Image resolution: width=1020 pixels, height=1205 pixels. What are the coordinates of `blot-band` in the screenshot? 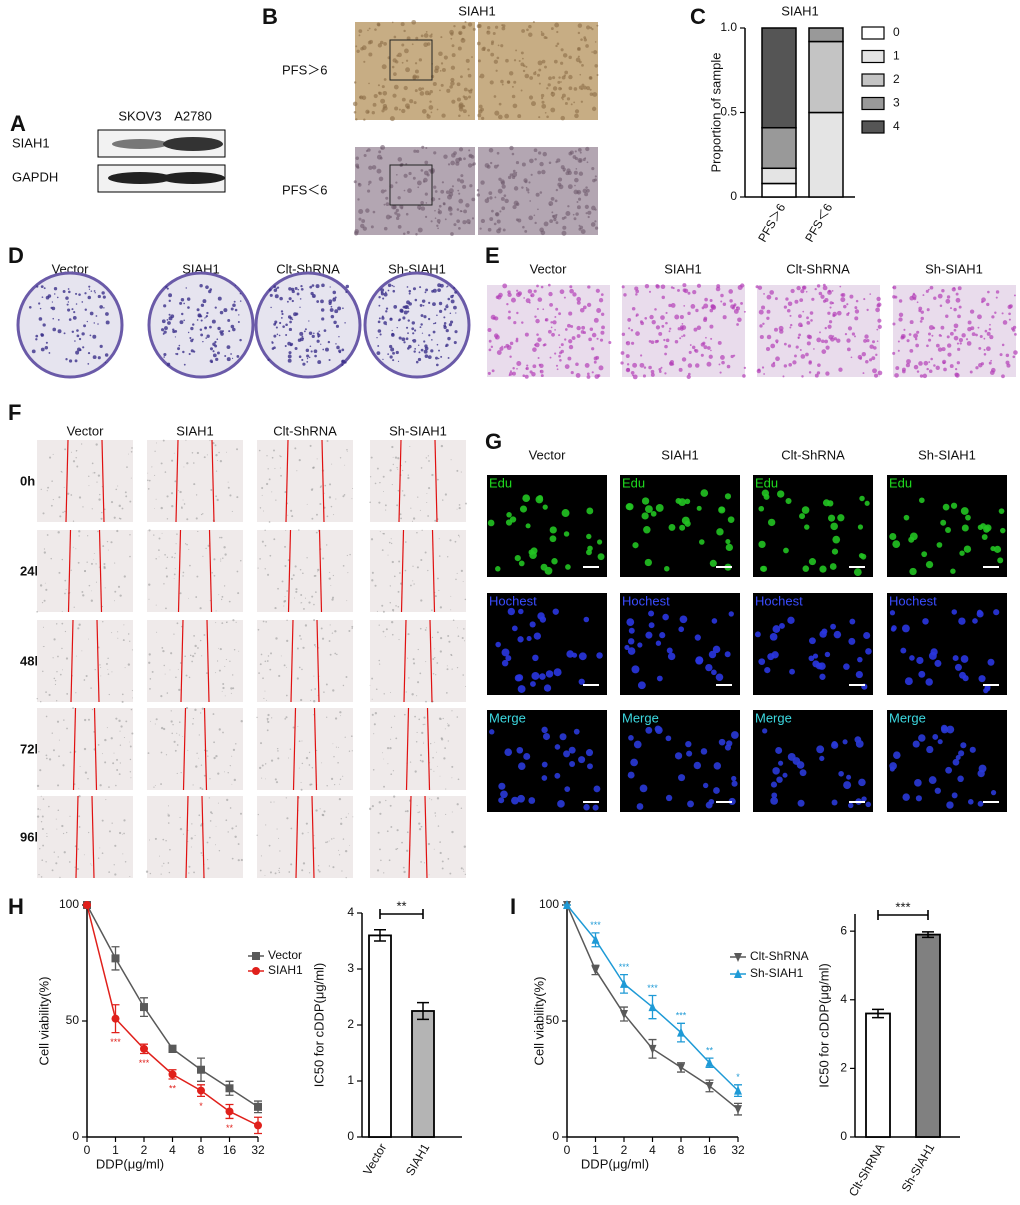 It's located at (193, 178).